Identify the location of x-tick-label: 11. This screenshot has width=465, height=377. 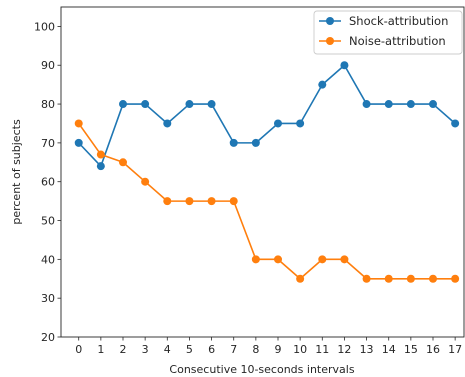
(322, 349).